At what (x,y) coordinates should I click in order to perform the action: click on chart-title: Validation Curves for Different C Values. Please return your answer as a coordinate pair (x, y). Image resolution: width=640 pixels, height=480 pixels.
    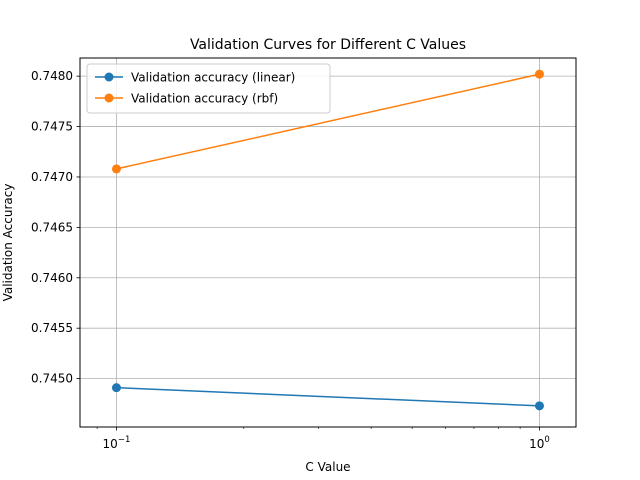
    Looking at the image, I should click on (328, 45).